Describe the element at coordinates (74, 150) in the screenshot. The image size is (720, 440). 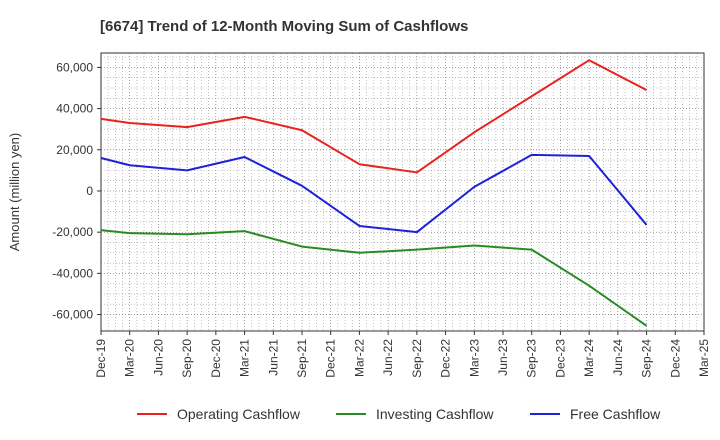
I see `y-tick-label: 20,000` at that location.